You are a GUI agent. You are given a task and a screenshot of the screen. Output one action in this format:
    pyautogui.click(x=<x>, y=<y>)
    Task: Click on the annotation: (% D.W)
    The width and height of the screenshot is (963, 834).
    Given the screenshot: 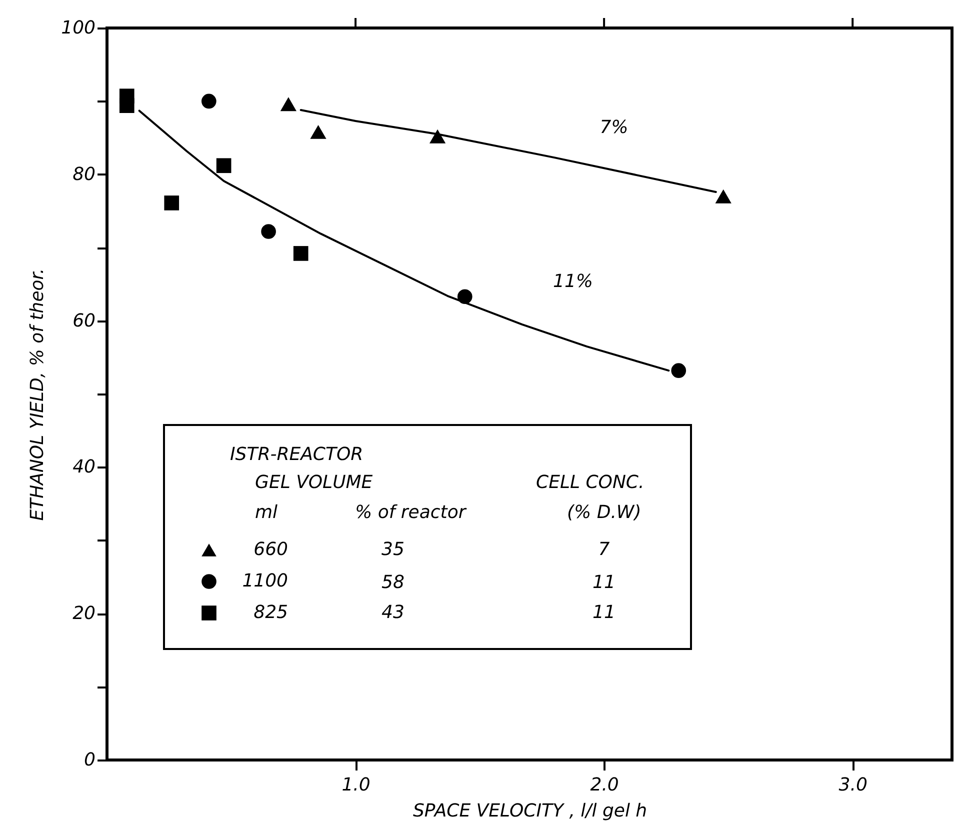 What is the action you would take?
    pyautogui.click(x=604, y=512)
    